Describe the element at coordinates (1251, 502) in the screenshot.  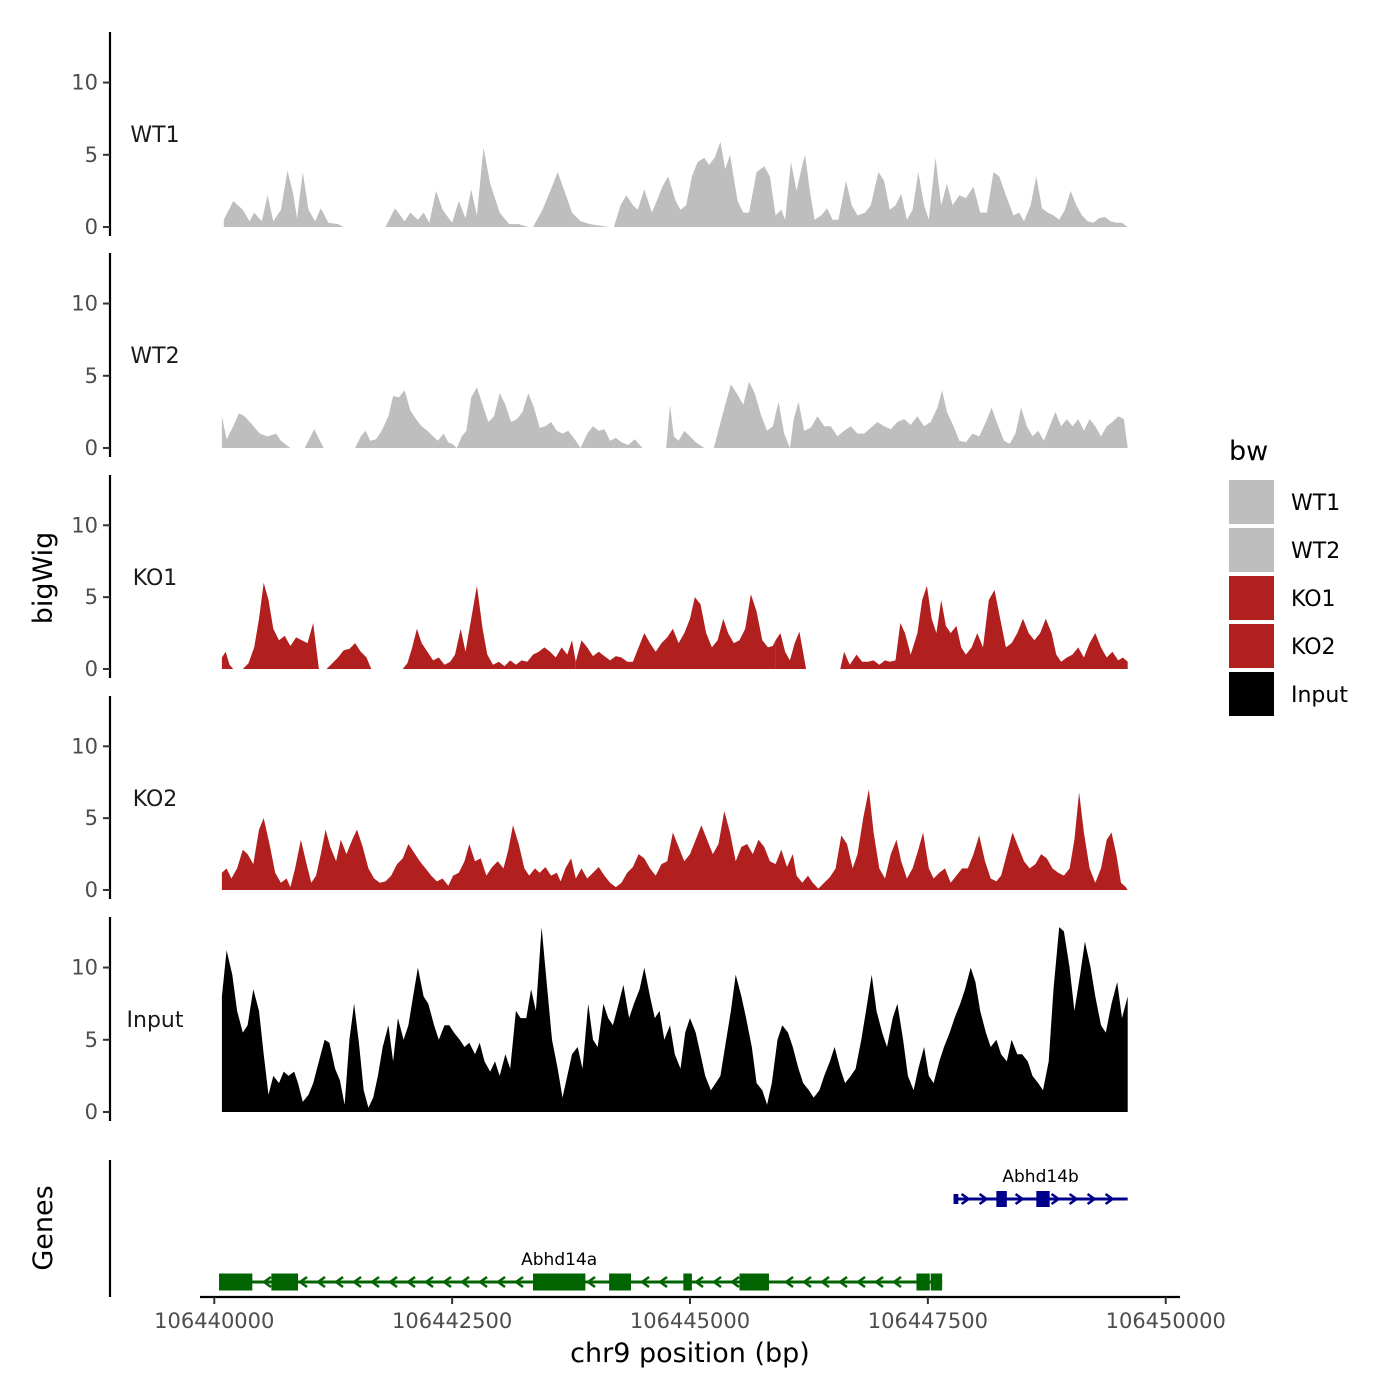
I see `legend-swatch-wt1` at that location.